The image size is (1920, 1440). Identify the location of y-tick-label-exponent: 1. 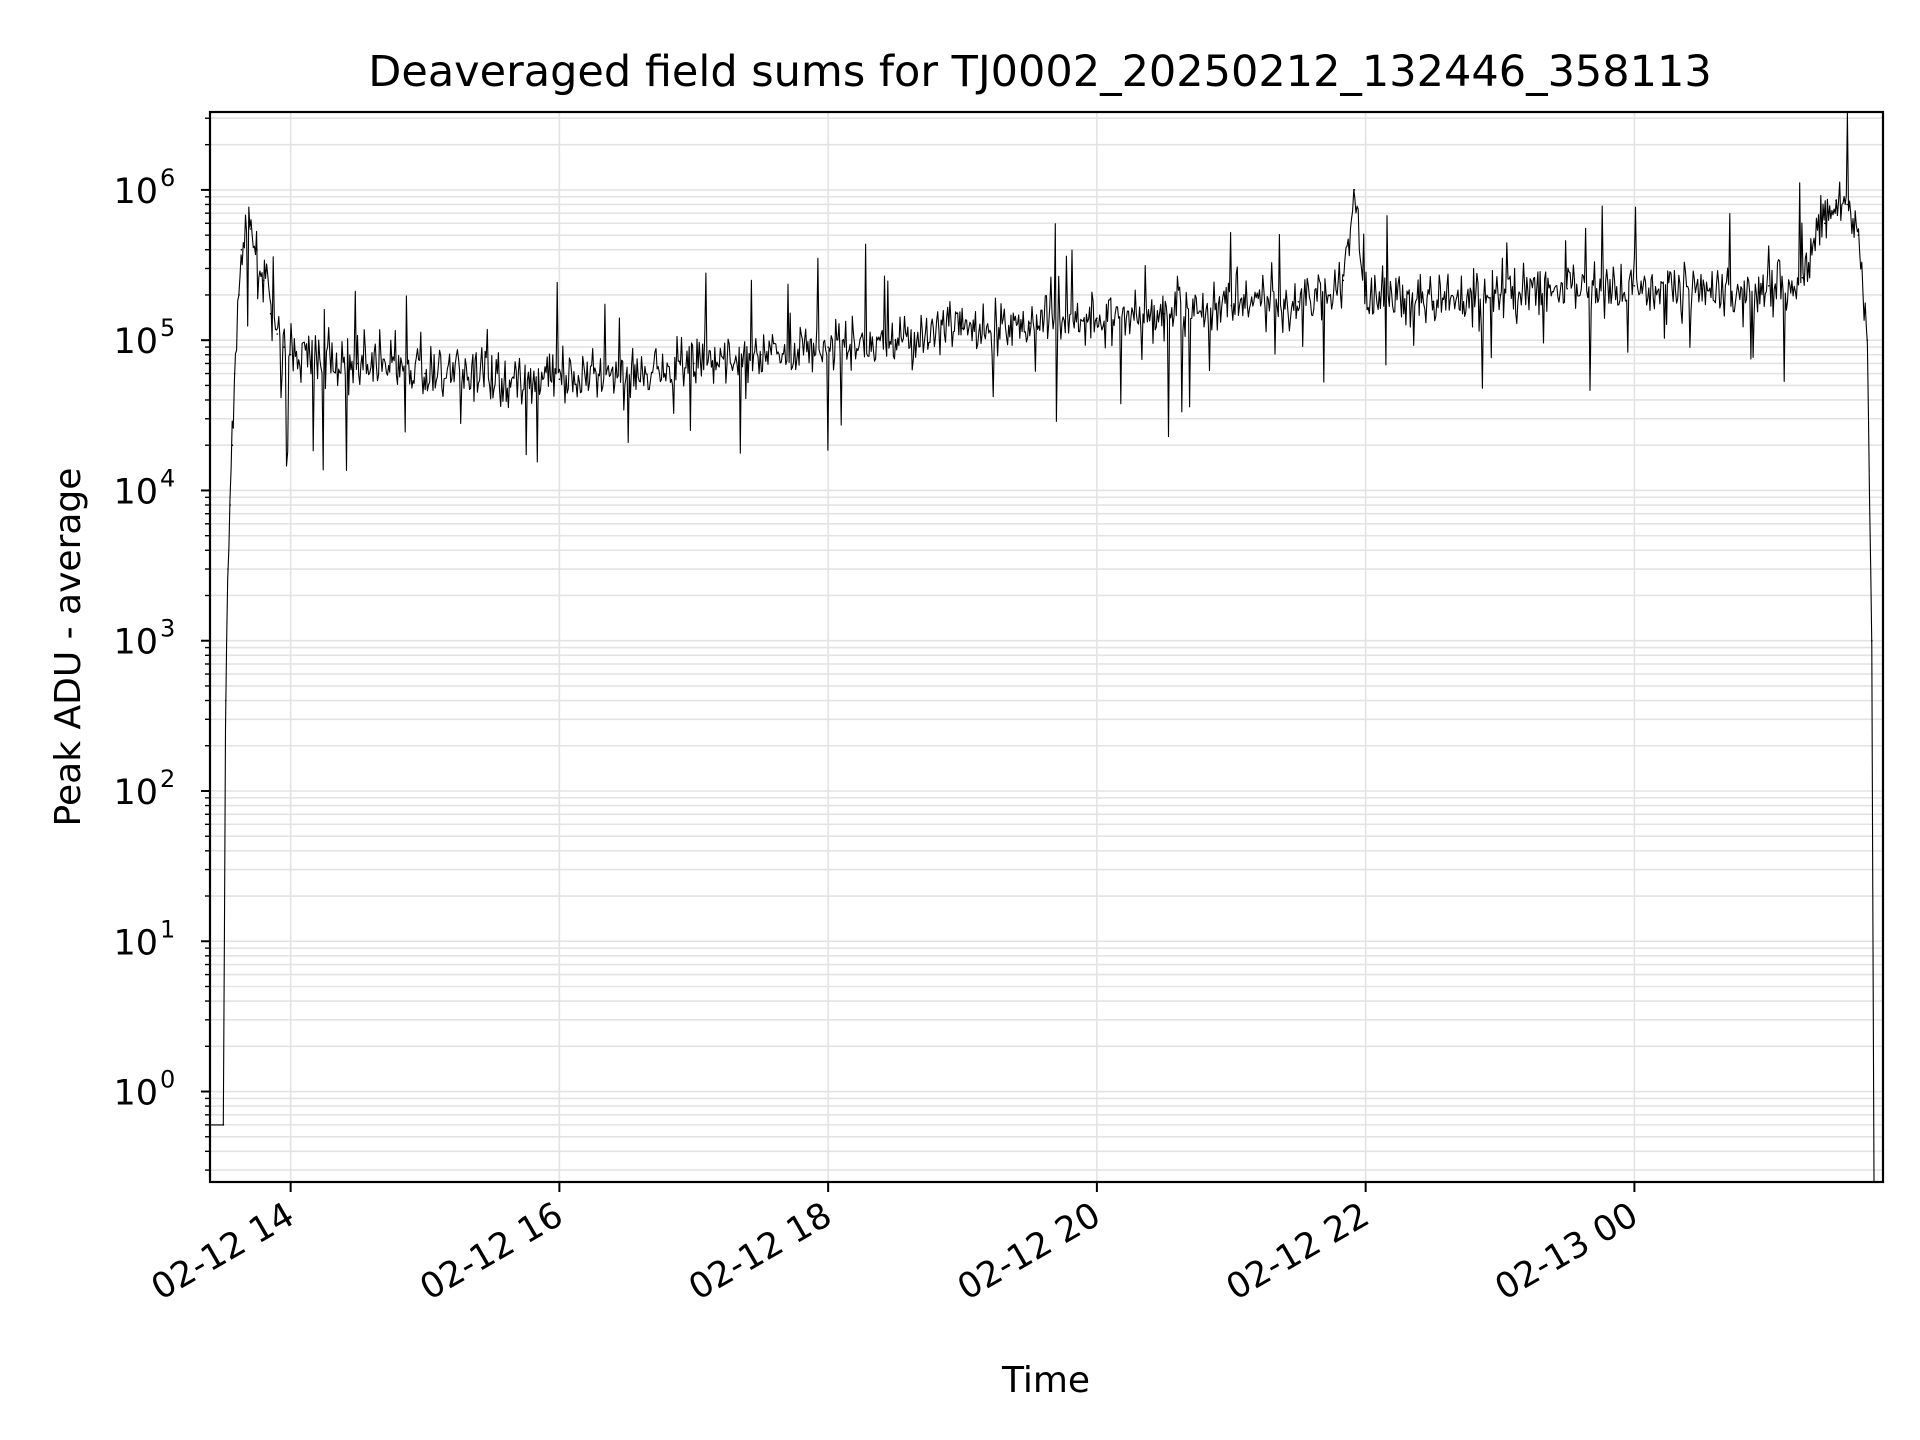
(167, 929).